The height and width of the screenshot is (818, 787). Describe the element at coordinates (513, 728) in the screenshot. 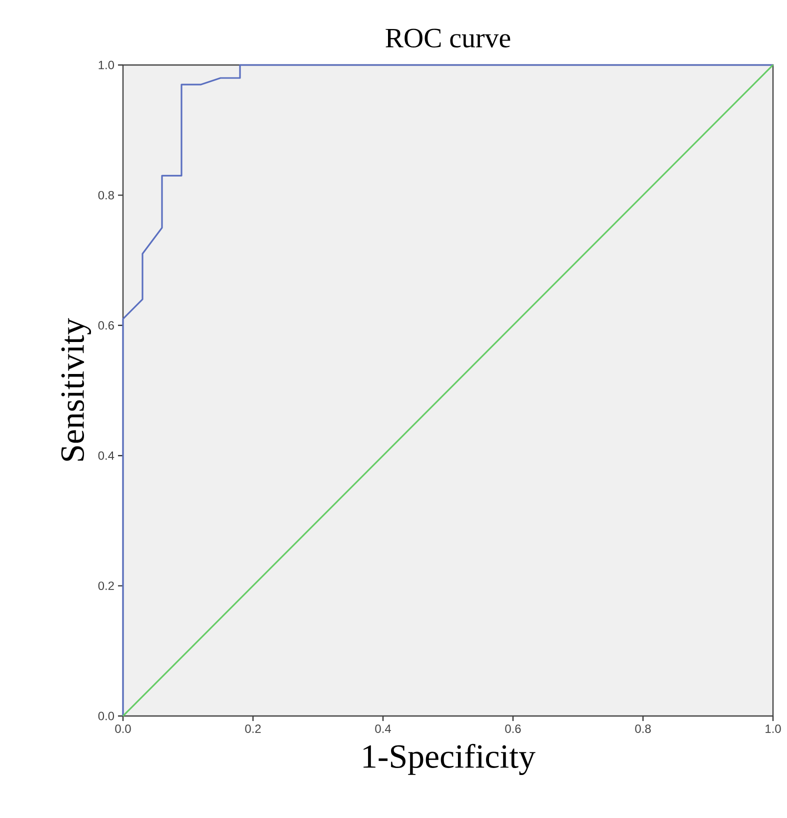

I see `x-tick-label: 0.6` at that location.